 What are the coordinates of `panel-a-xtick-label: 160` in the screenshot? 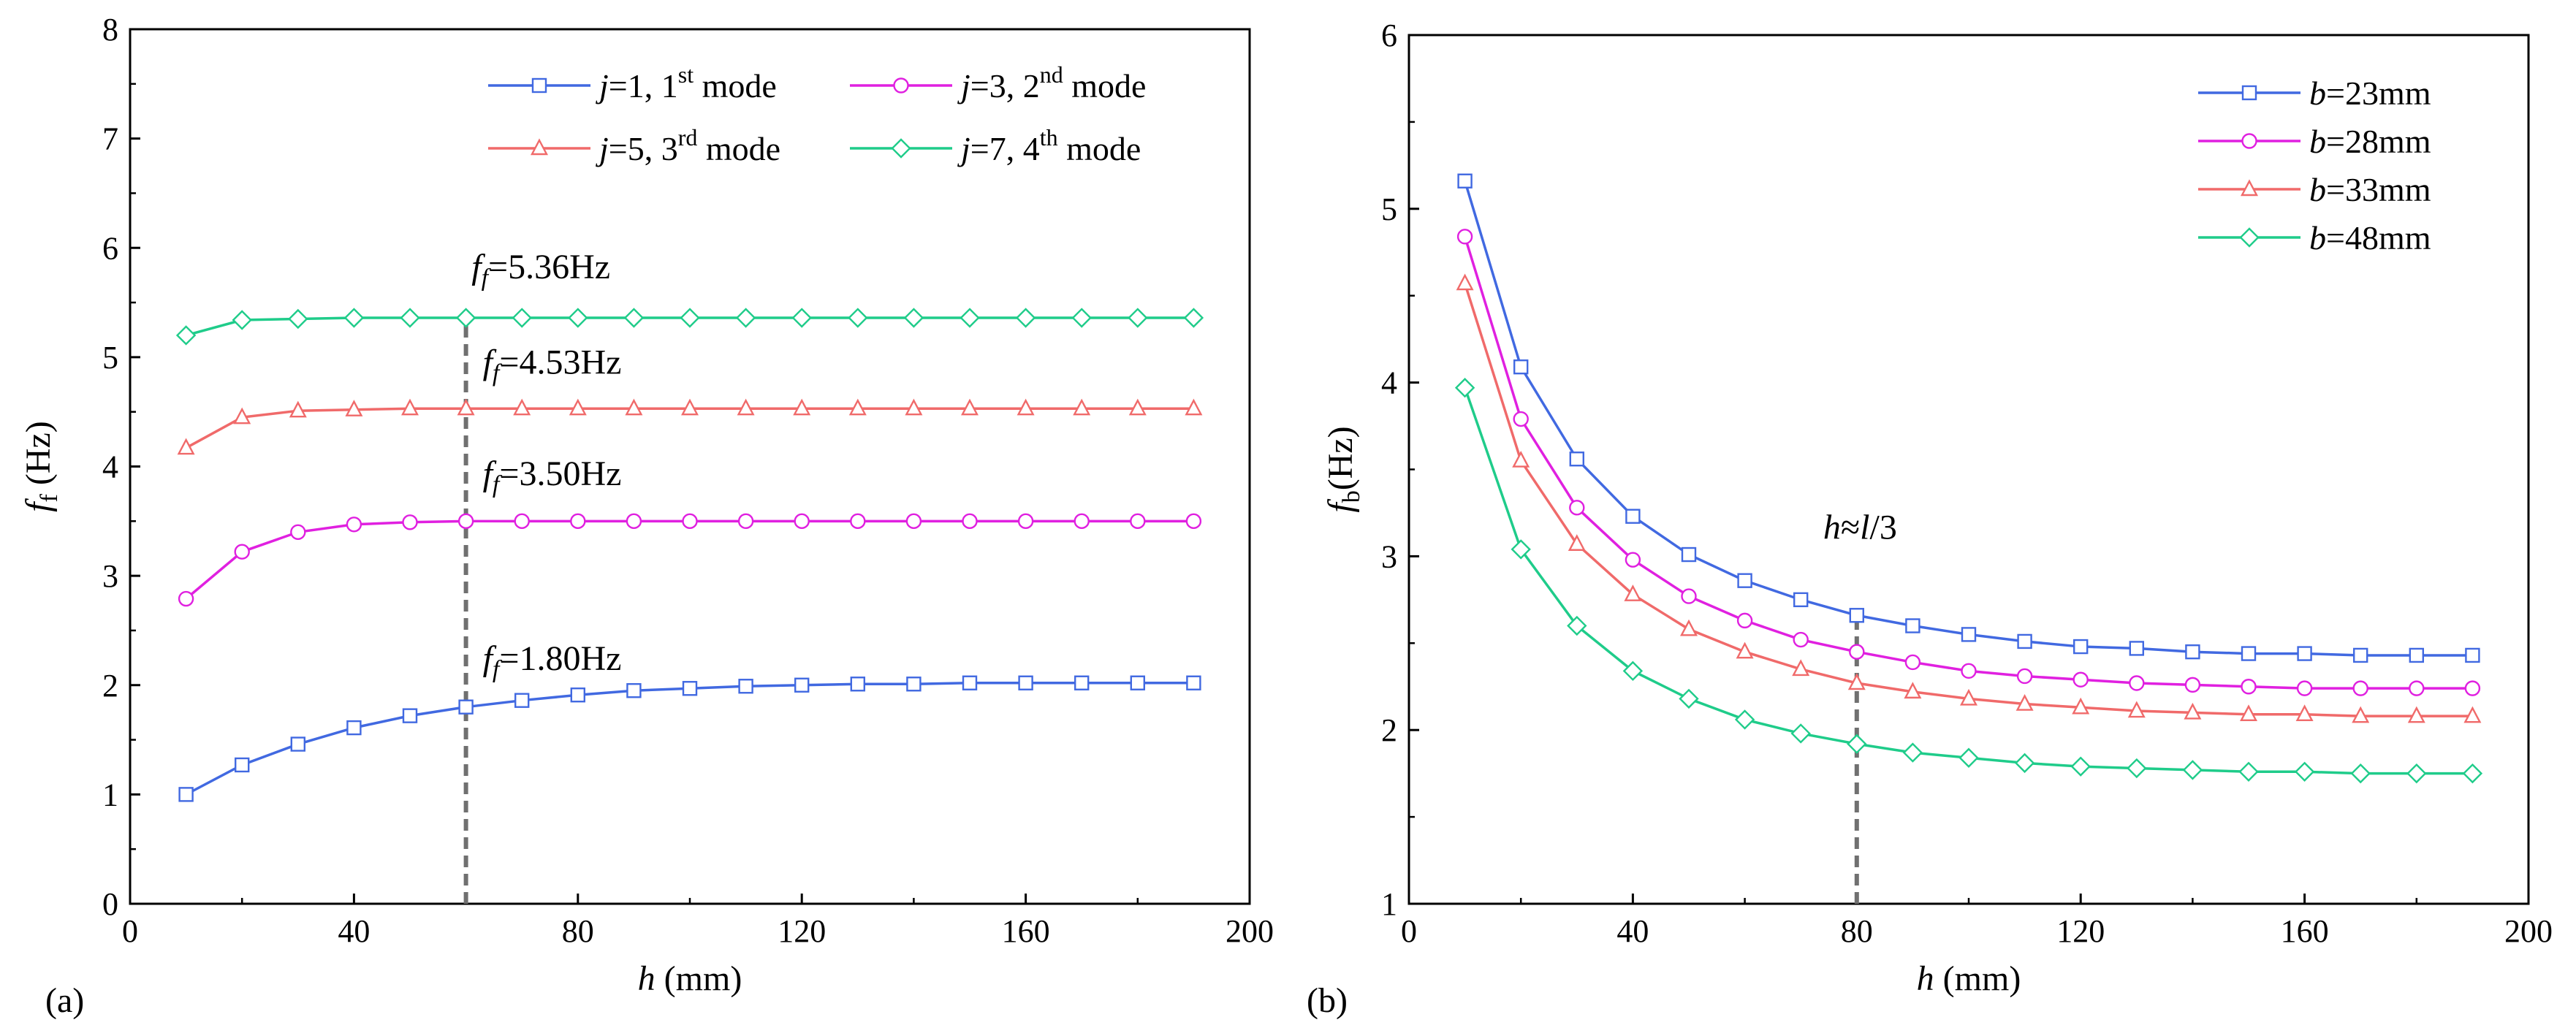 It's located at (1026, 931).